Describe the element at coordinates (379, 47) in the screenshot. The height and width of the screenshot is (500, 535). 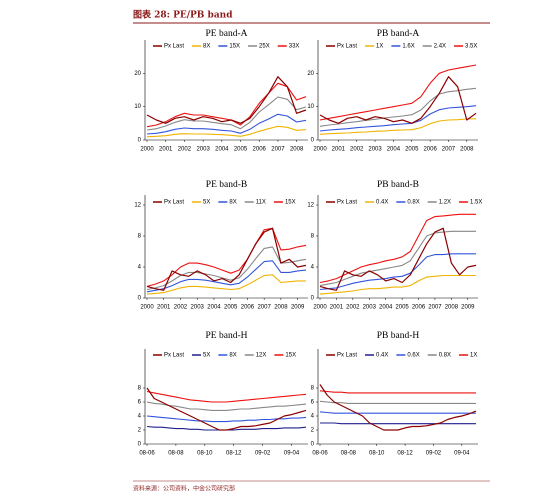
I see `legend-label: 1X` at that location.